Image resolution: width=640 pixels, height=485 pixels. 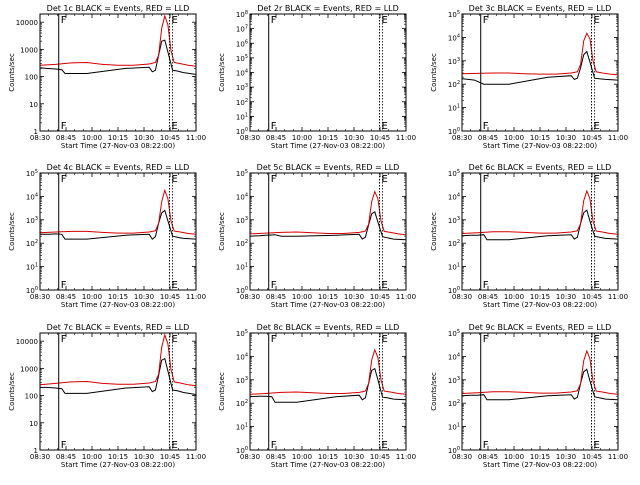 What do you see at coordinates (242, 243) in the screenshot?
I see `y-tick-label: 10²` at bounding box center [242, 243].